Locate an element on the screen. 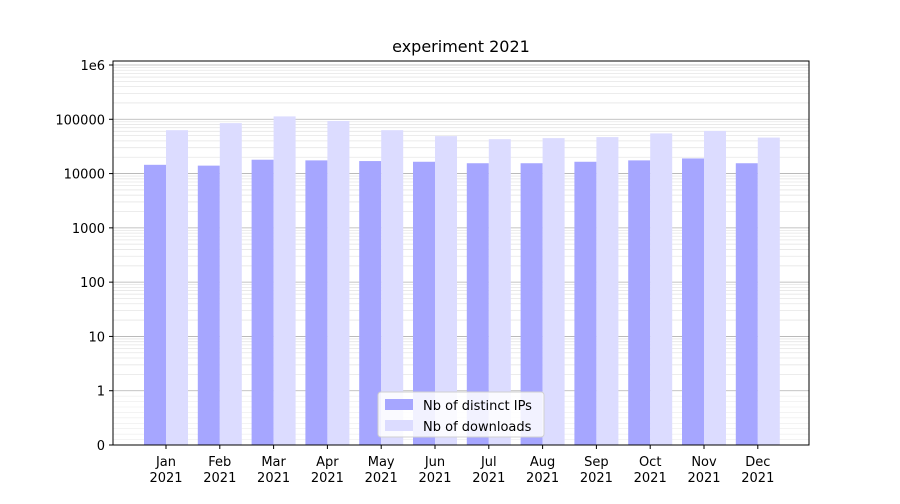 Image resolution: width=900 pixels, height=504 pixels. legend-label: Nb of distinct IPs is located at coordinates (477, 406).